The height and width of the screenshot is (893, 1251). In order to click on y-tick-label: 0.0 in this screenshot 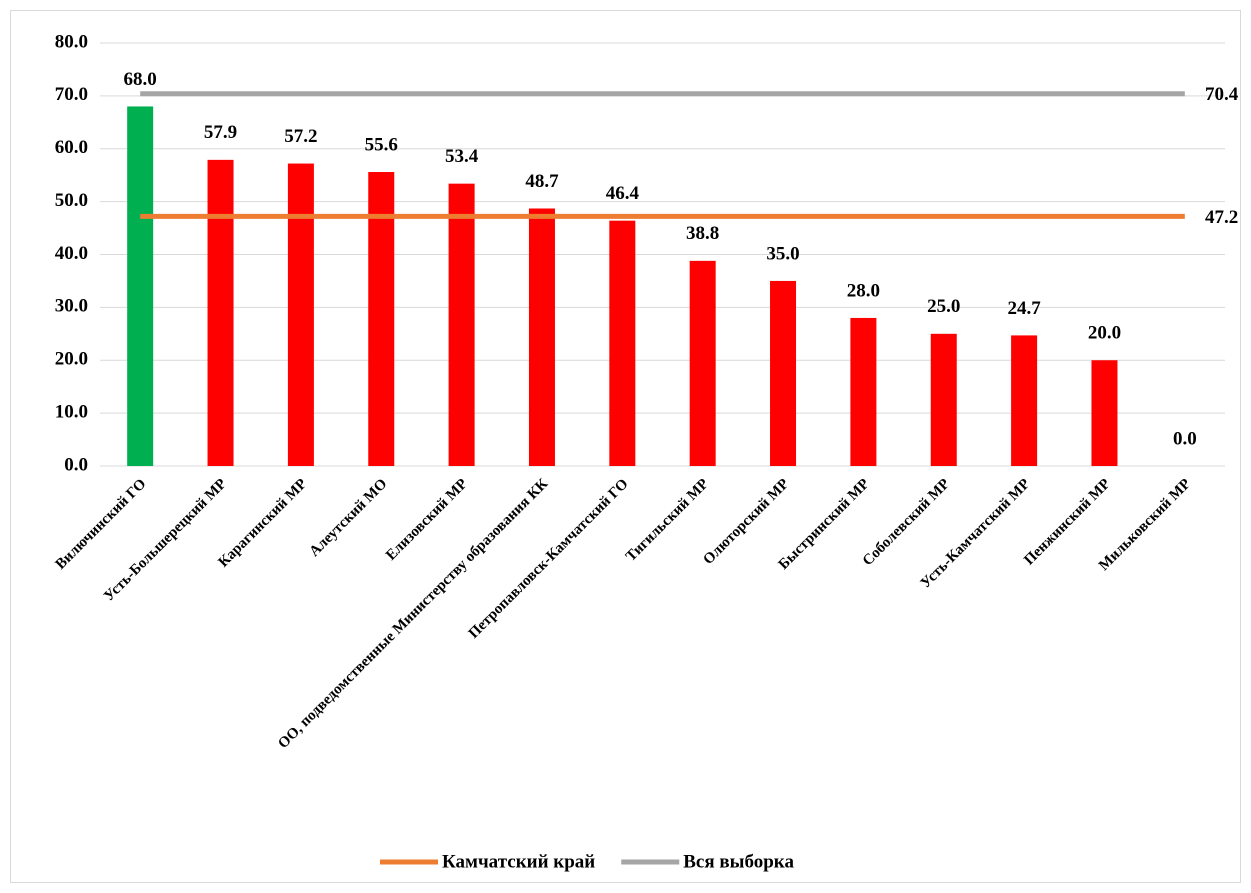, I will do `click(76, 464)`.